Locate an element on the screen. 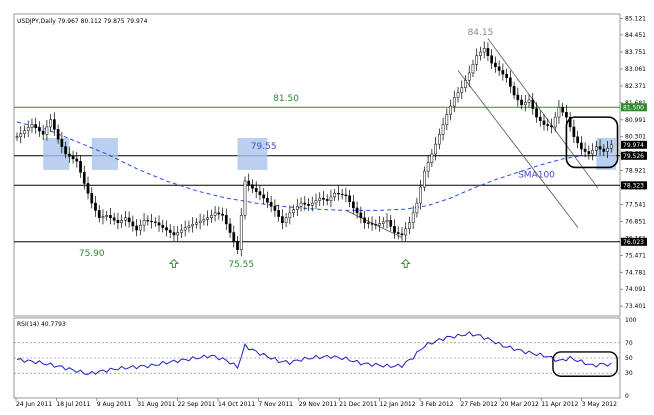 Image resolution: width=654 pixels, height=415 pixels. price-tick-label: 83.061 is located at coordinates (635, 69).